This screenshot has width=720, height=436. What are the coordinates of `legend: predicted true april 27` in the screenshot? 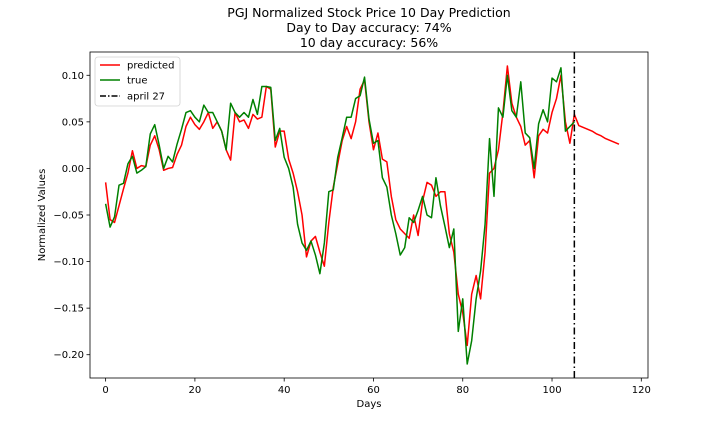 It's located at (137, 81).